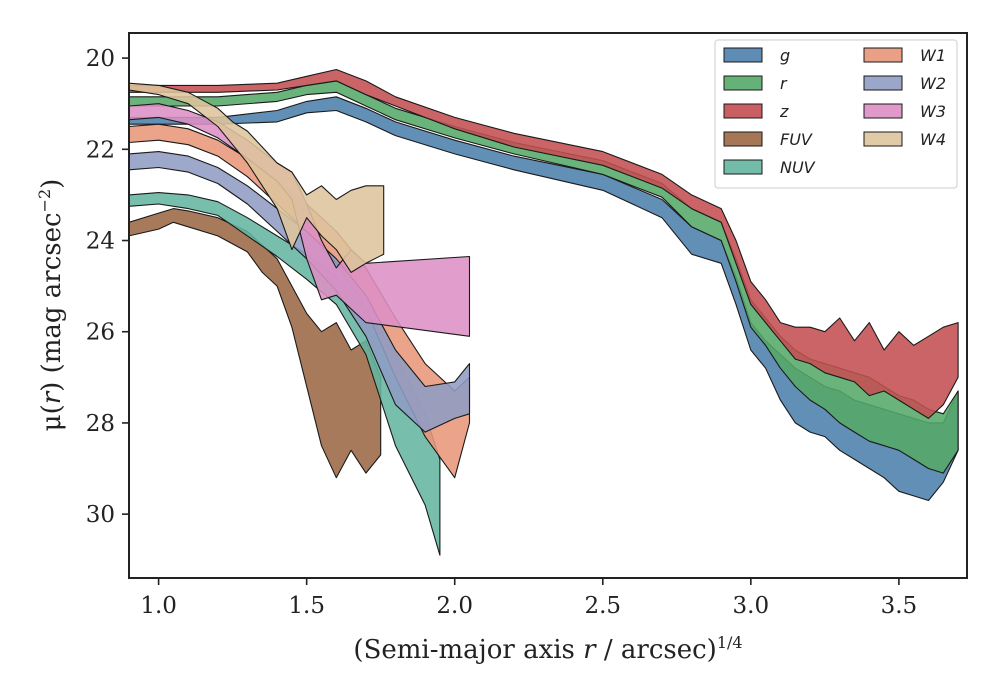  What do you see at coordinates (100, 515) in the screenshot?
I see `y-tick-label: 30` at bounding box center [100, 515].